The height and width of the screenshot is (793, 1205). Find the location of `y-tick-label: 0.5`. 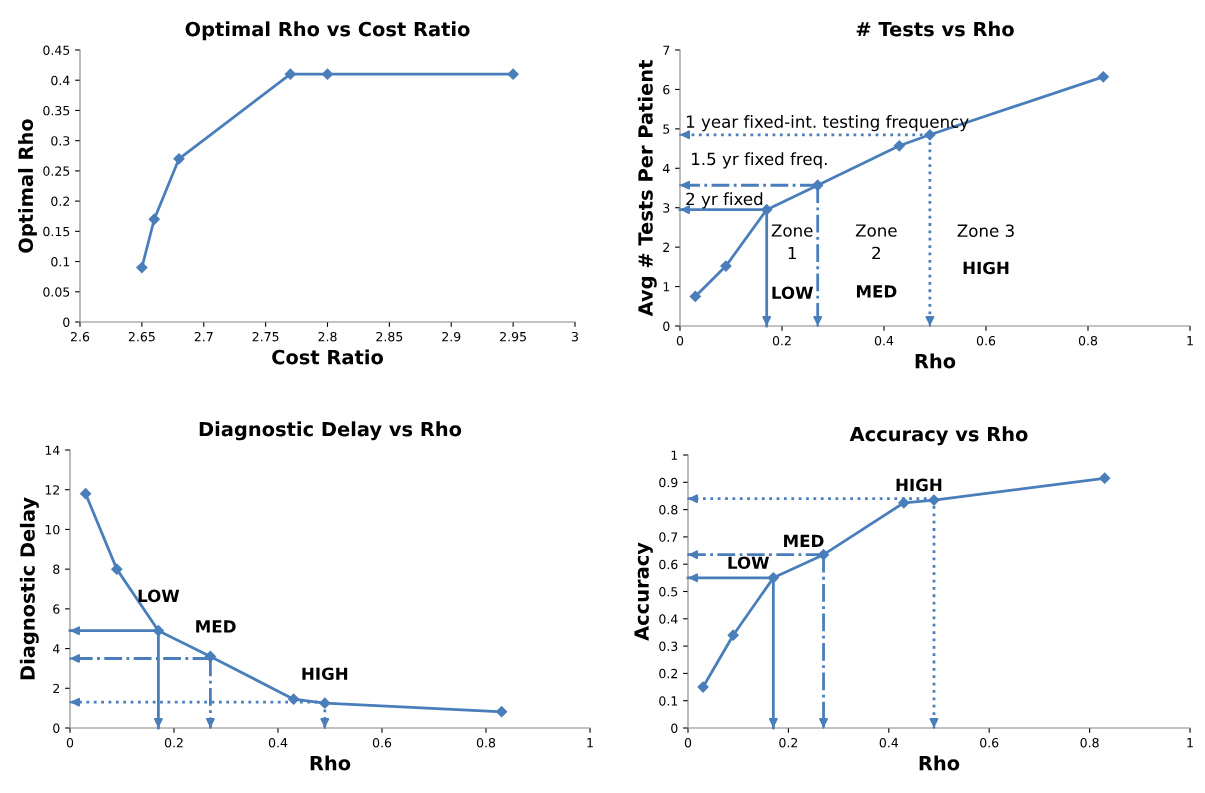

y-tick-label: 0.5 is located at coordinates (668, 591).